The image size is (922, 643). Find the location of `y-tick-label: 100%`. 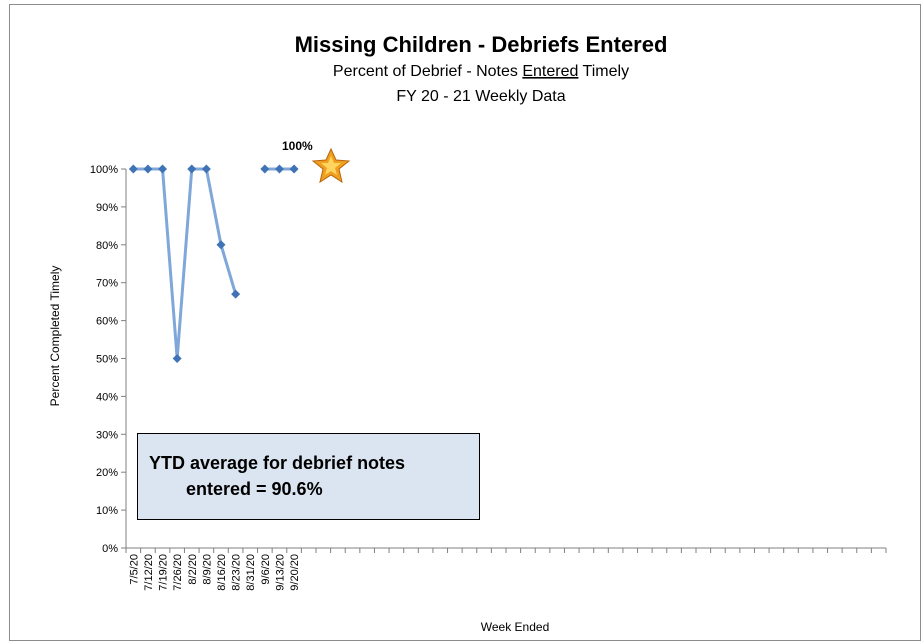

y-tick-label: 100% is located at coordinates (104, 170).